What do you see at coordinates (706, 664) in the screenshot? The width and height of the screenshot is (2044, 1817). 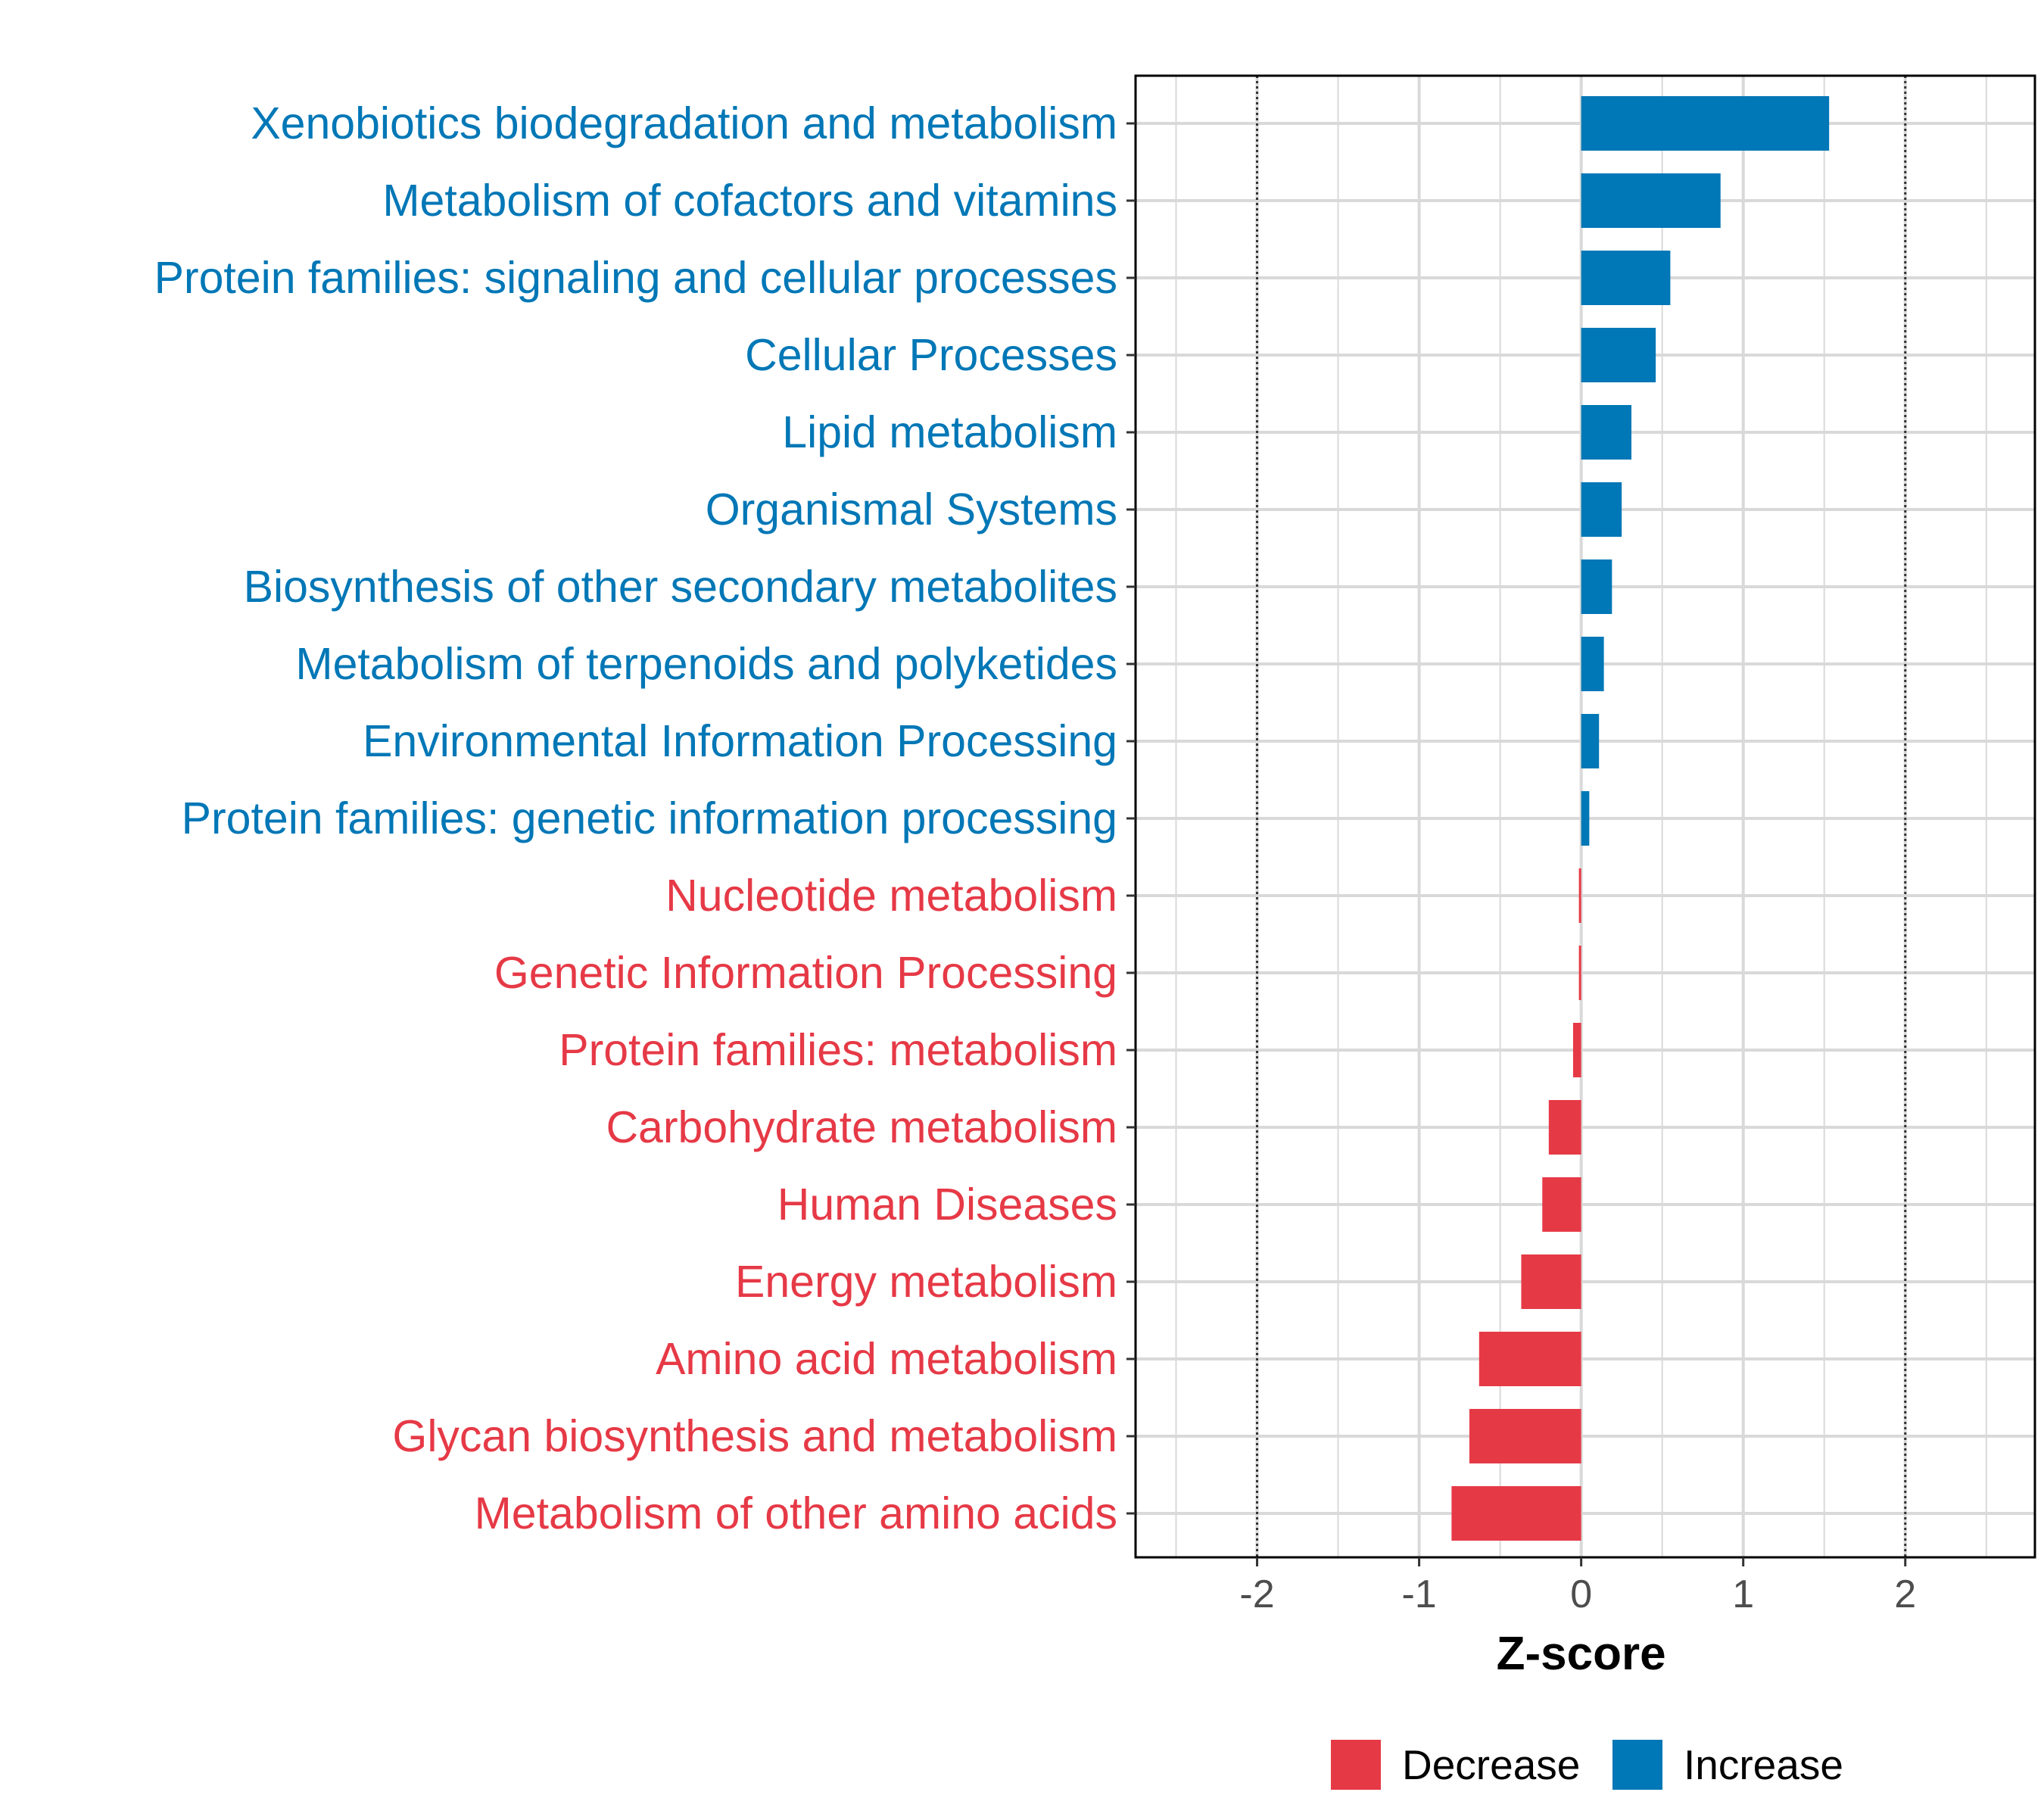 I see `category-label: Metabolism of terpenoids and polyketides` at bounding box center [706, 664].